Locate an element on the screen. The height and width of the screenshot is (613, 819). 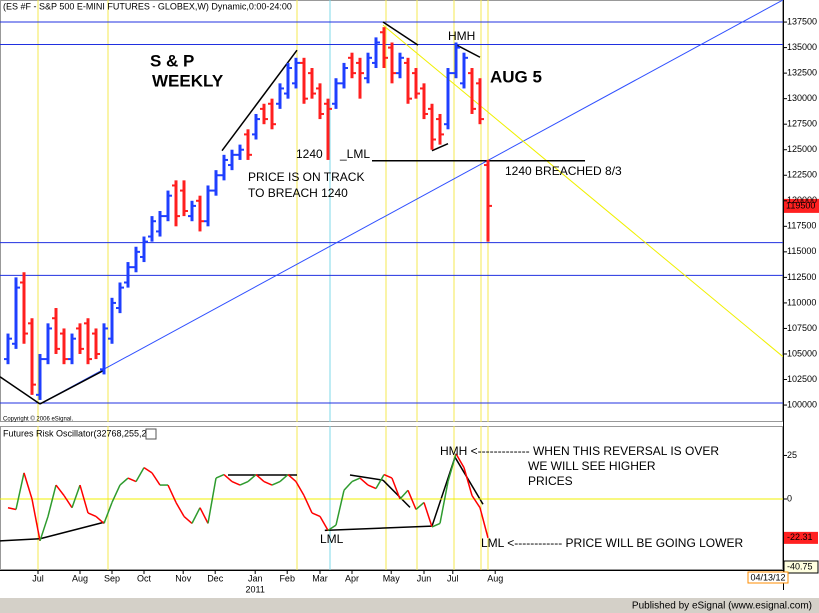
oscillator-title: Futures Risk Oscillator(32768,255,2) is located at coordinates (76, 433).